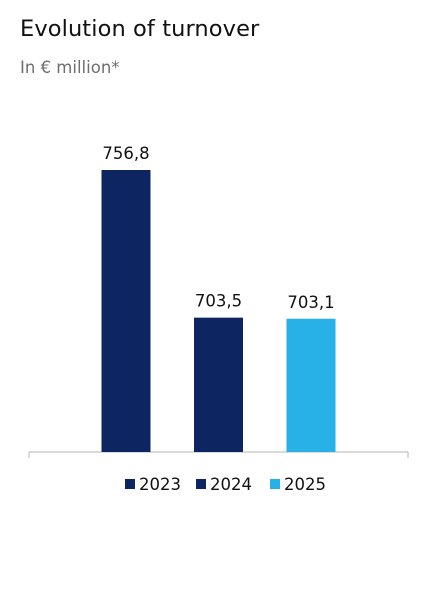 This screenshot has width=448, height=600. What do you see at coordinates (310, 302) in the screenshot?
I see `value-label-2025: 703,1` at bounding box center [310, 302].